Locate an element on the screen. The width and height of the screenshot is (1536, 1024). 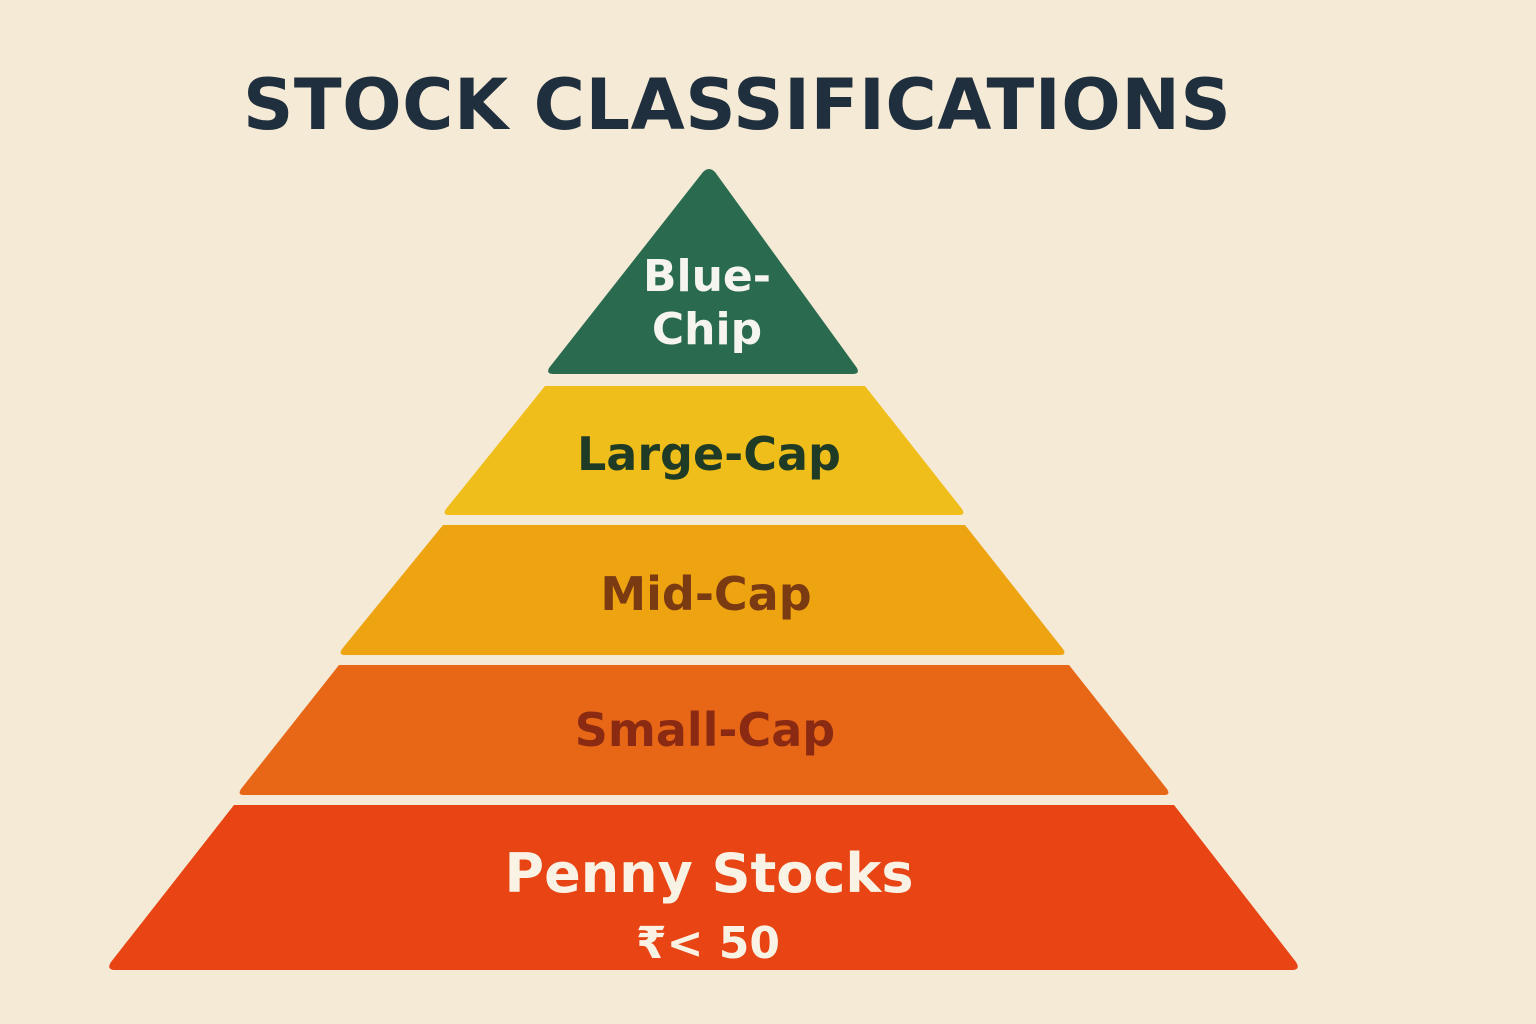
tier-penny-stocks-price: ₹< 50 is located at coordinates (708, 943).